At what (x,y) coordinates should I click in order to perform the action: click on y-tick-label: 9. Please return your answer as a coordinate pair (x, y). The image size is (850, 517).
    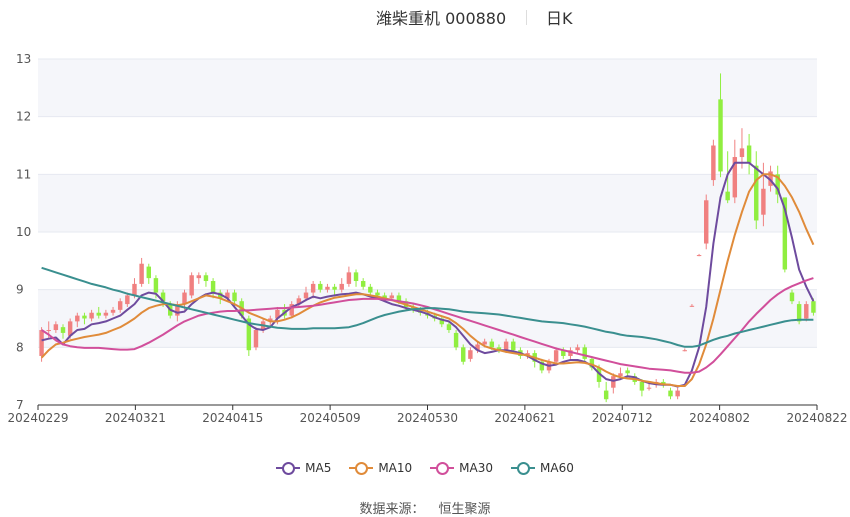
    Looking at the image, I should click on (20, 290).